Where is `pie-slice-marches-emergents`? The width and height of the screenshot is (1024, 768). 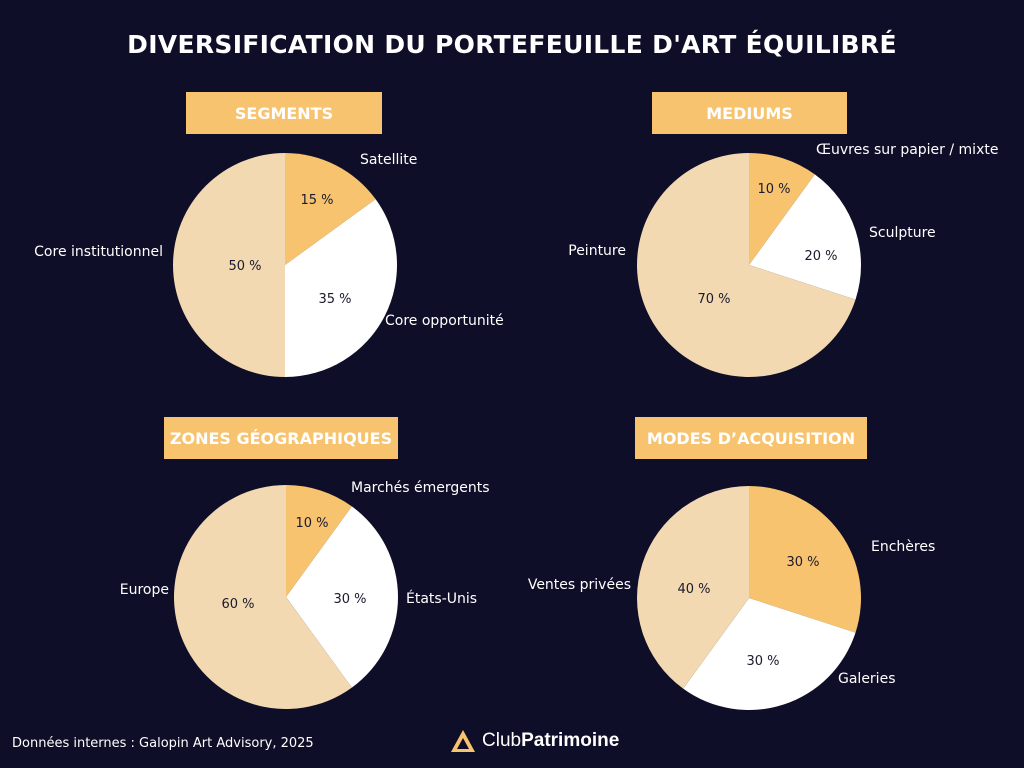 pie-slice-marches-emergents is located at coordinates (319, 541).